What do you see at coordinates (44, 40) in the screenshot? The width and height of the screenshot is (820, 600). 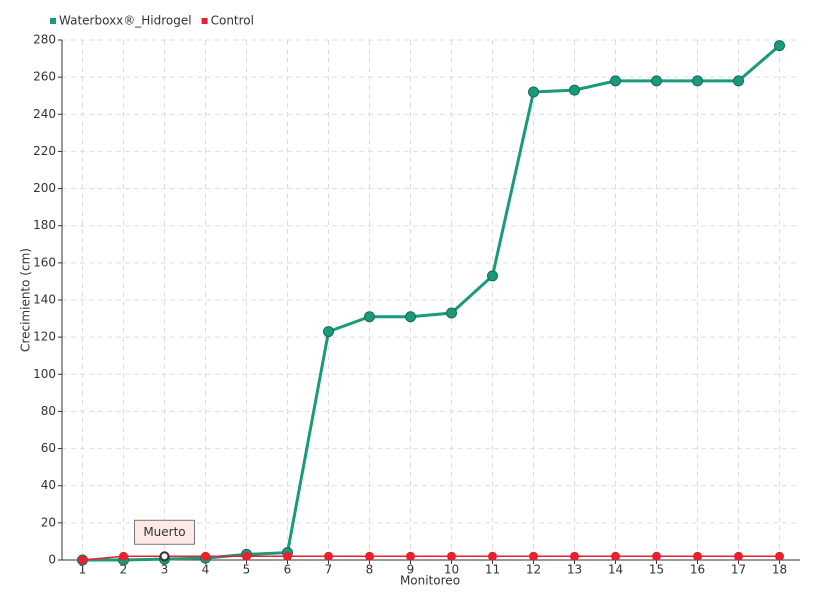 I see `y-tick-label: 280` at bounding box center [44, 40].